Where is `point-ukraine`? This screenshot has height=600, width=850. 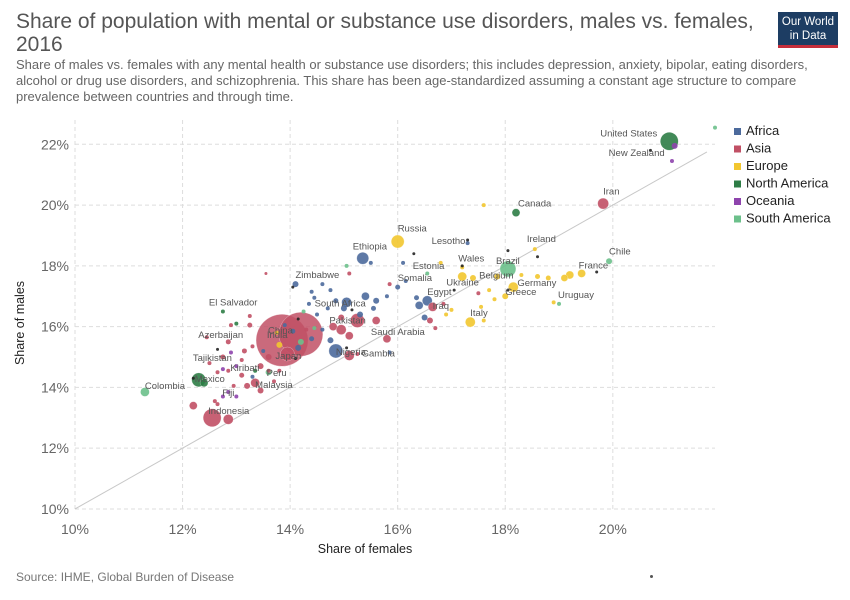 point-ukraine is located at coordinates (462, 276).